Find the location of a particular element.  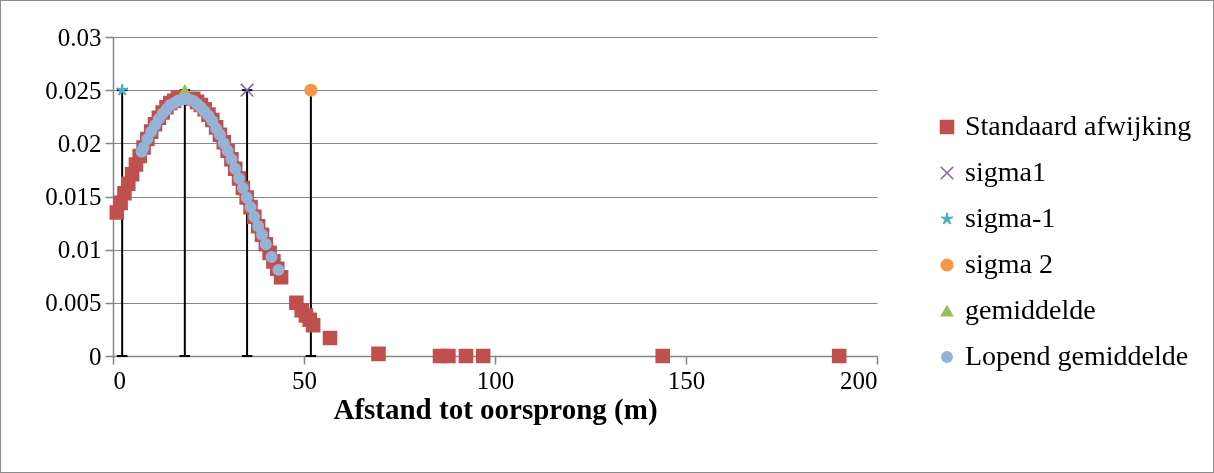

x-tick-label: 150 is located at coordinates (686, 380).